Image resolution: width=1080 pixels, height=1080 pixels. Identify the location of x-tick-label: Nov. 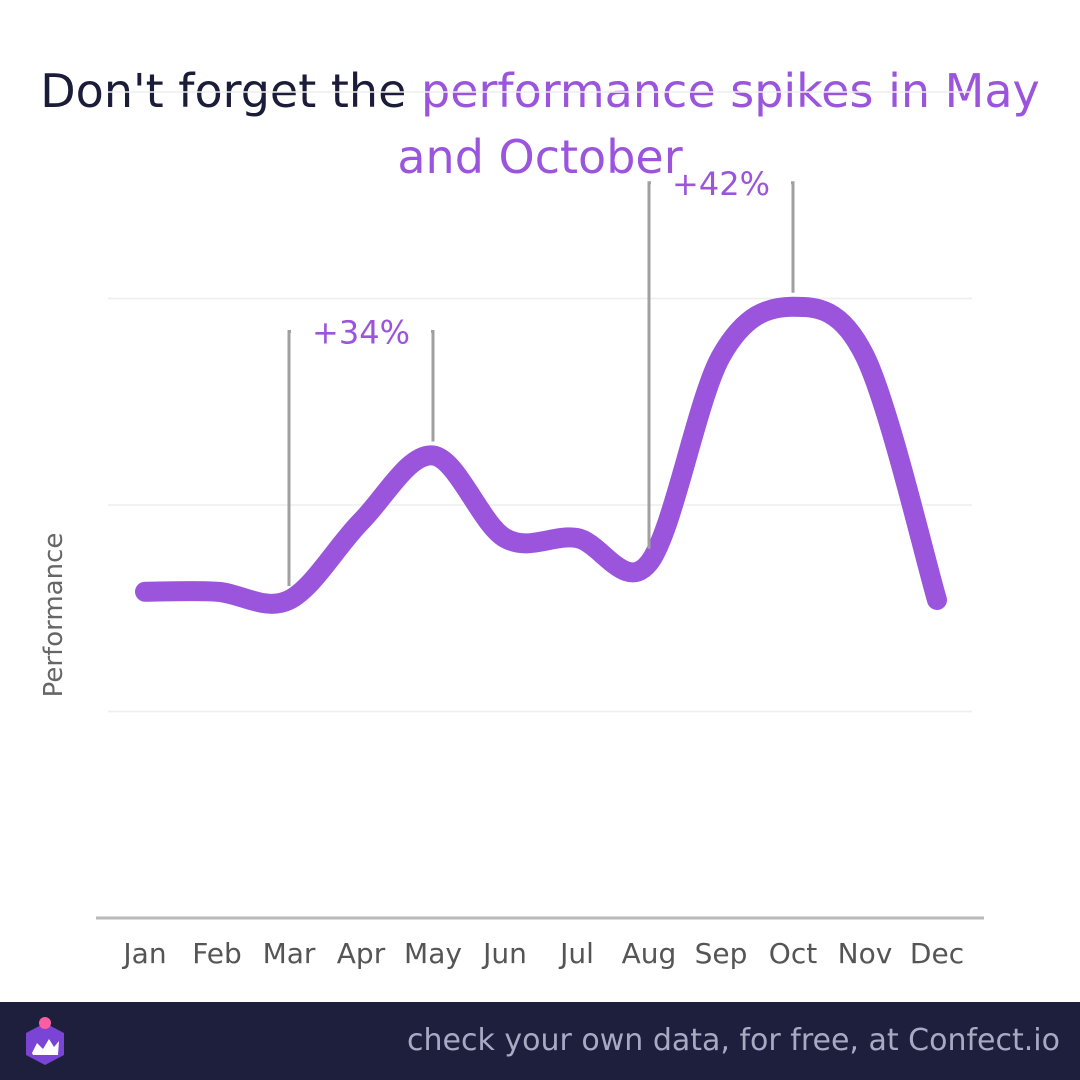
(865, 953).